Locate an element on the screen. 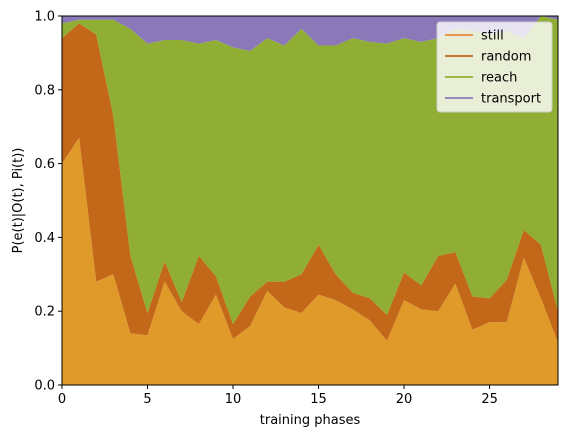 This screenshot has width=567, height=438. legend-box is located at coordinates (494, 67).